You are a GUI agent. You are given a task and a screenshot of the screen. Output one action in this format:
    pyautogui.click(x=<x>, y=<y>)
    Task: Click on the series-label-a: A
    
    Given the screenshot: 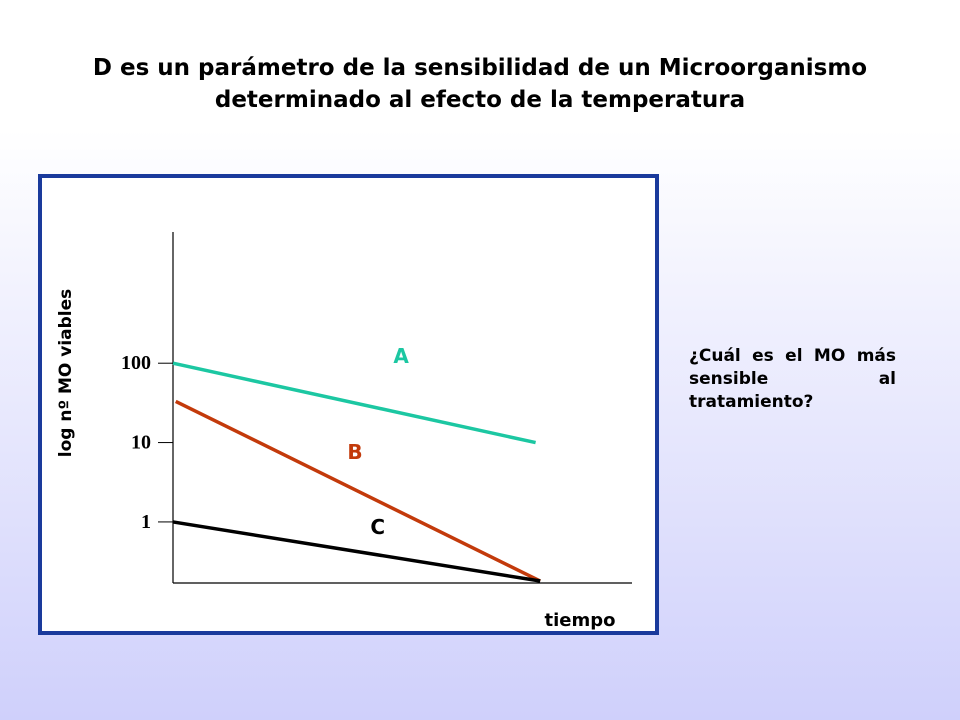 What is the action you would take?
    pyautogui.click(x=401, y=356)
    